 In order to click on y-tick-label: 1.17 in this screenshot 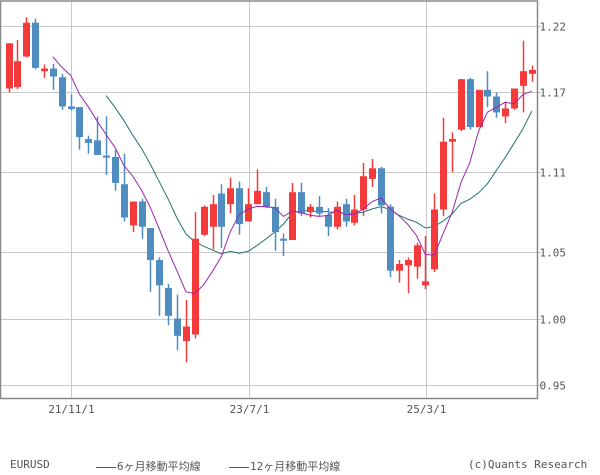, I will do `click(553, 93)`.